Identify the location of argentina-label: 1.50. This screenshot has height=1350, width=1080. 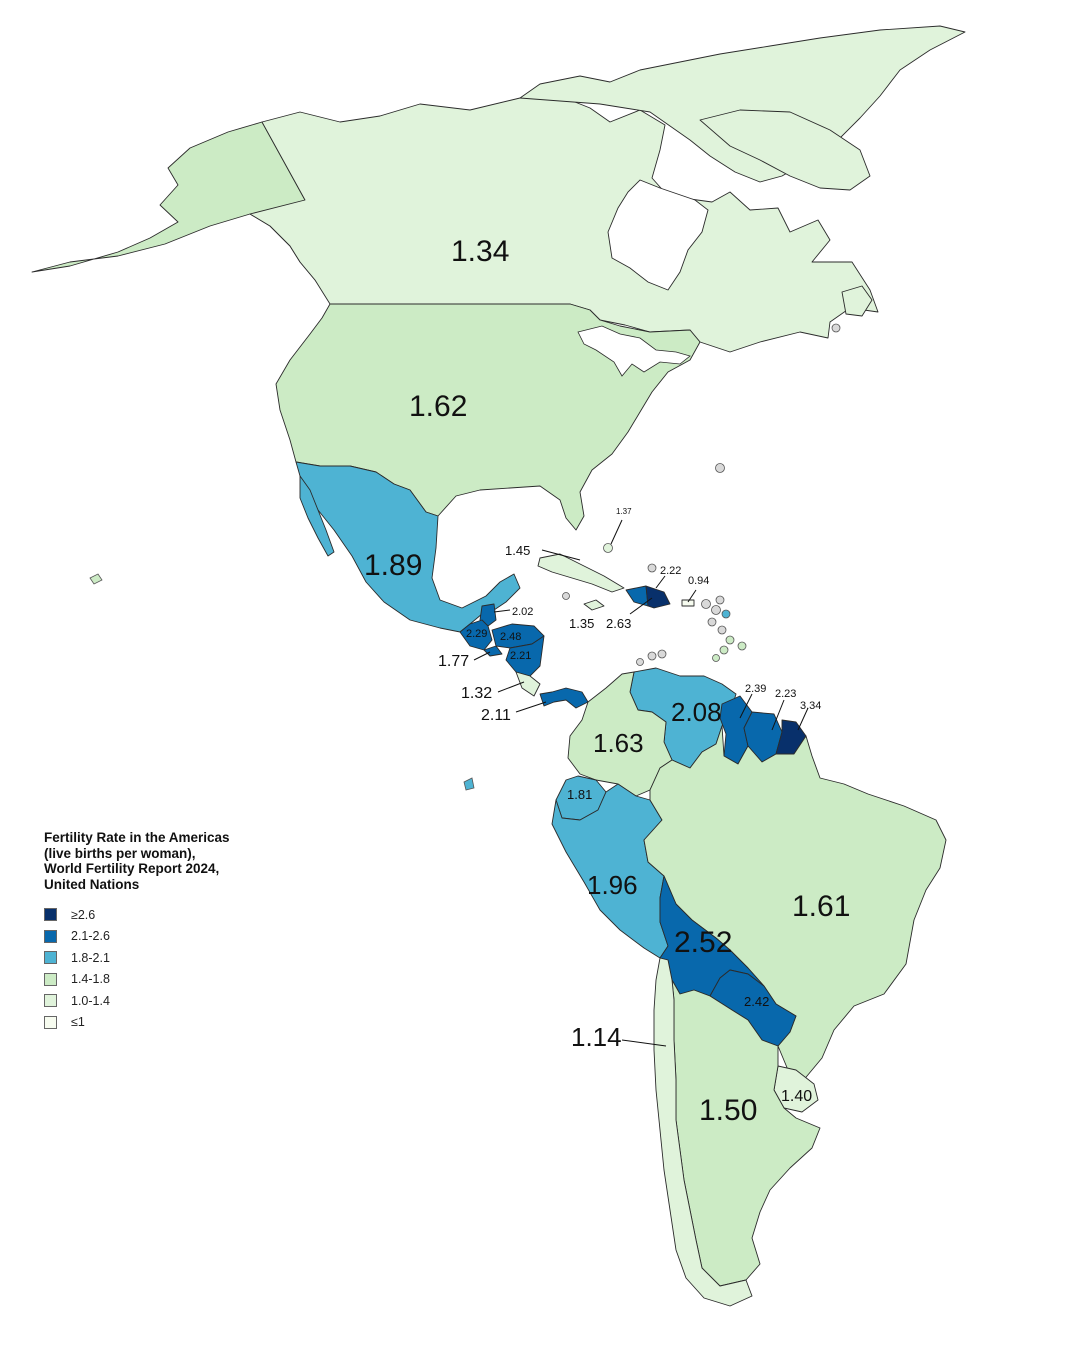
(728, 1110).